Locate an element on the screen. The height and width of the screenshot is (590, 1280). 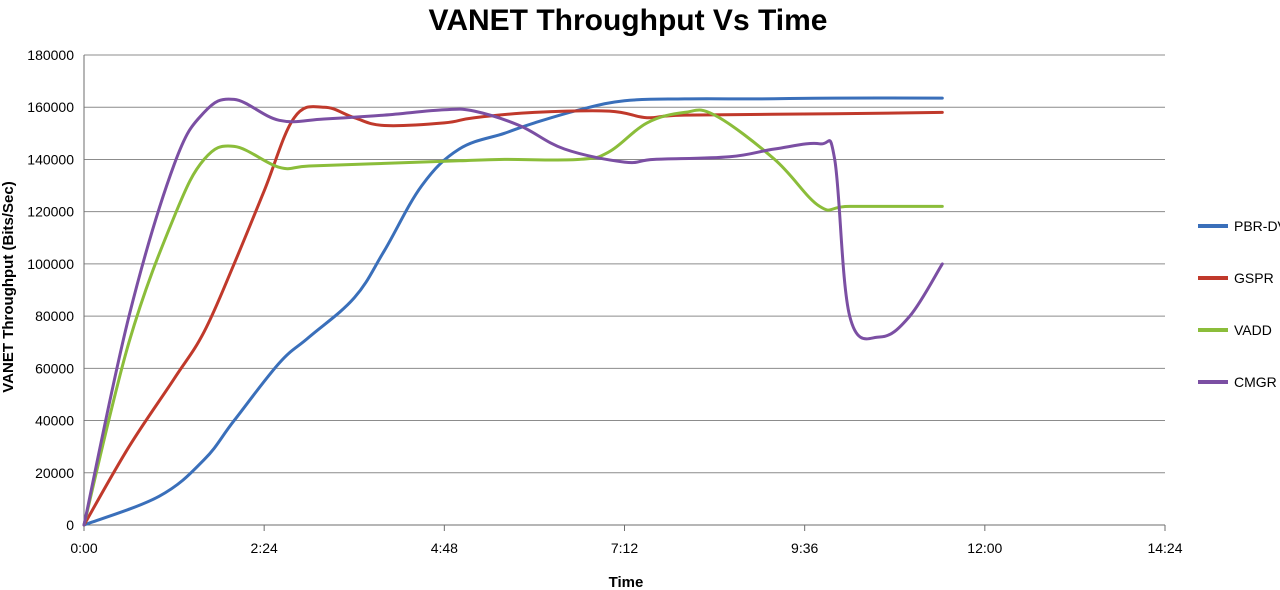
legend: PBR-DV GSPR VADD CMGR is located at coordinates (1239, 304).